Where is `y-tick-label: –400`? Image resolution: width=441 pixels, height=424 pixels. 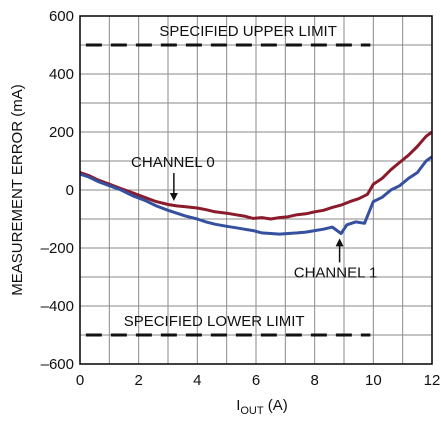
y-tick-label: –400 is located at coordinates (57, 306).